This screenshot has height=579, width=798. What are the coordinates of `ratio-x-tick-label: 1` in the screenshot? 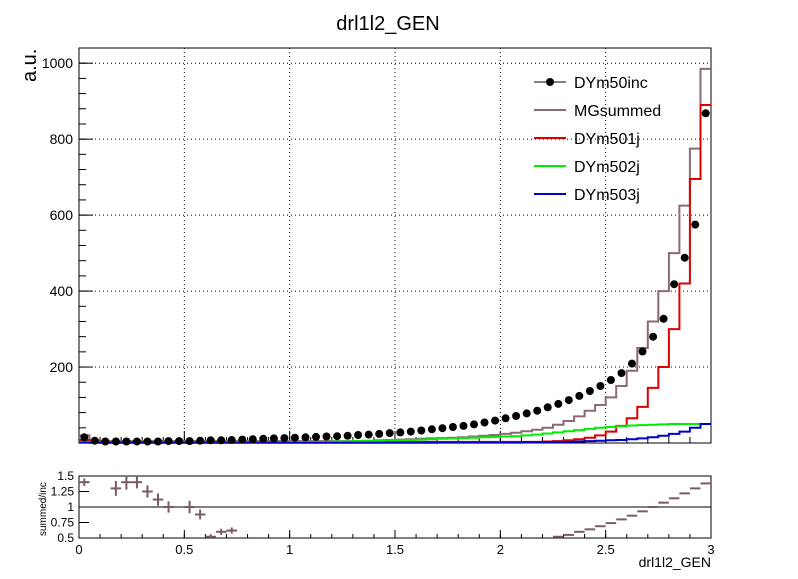 It's located at (289, 549).